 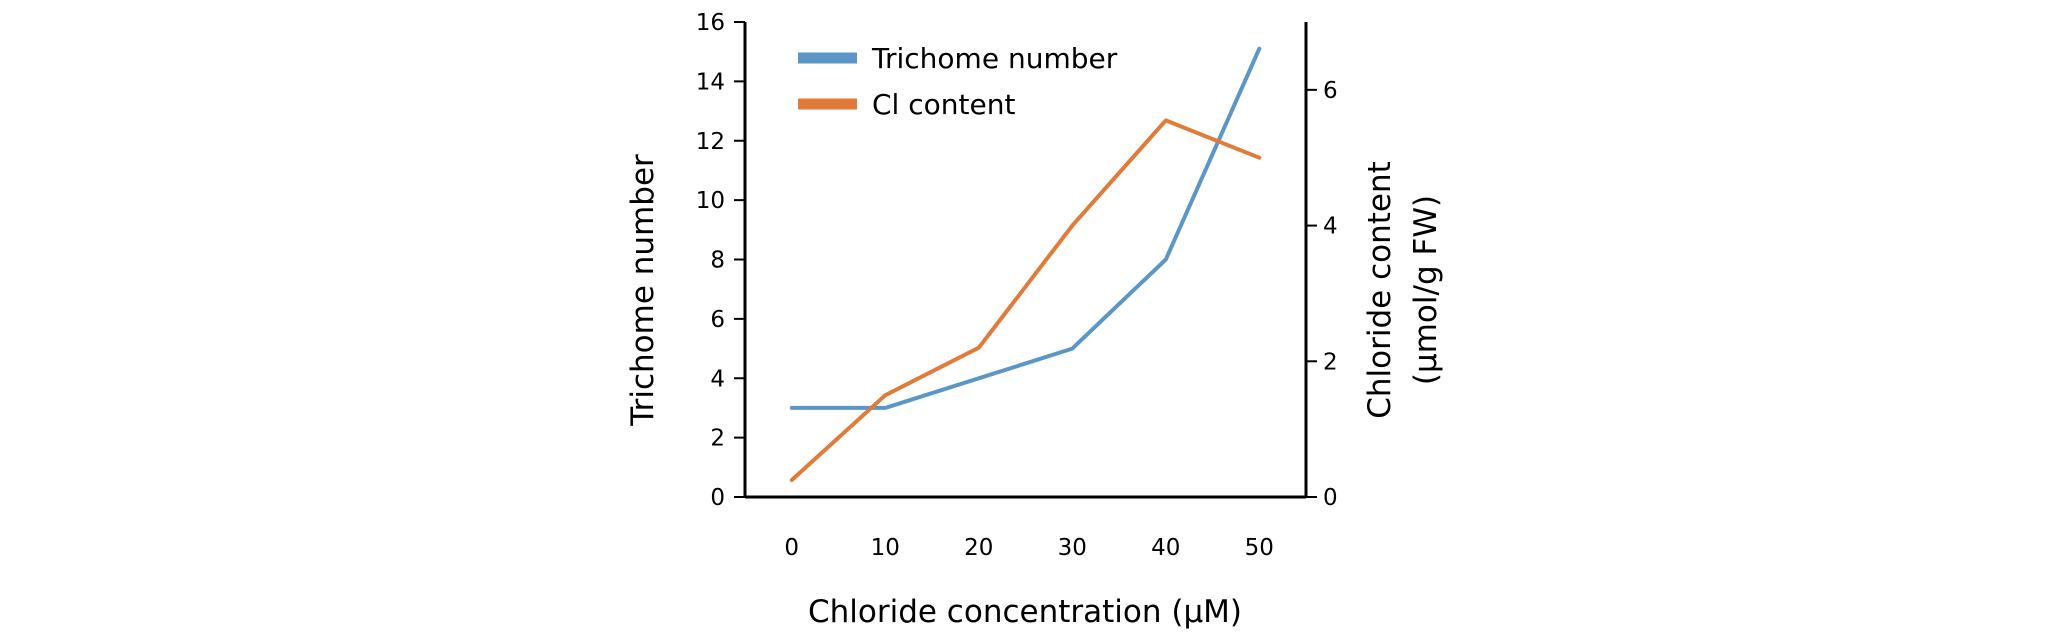 What do you see at coordinates (994, 58) in the screenshot?
I see `legend-label-trichome: Trichome number` at bounding box center [994, 58].